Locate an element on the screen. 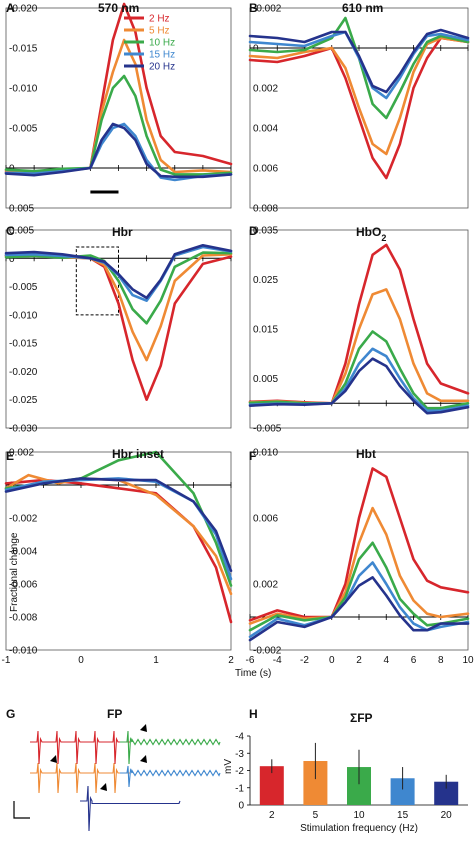 This screenshot has width=474, height=841. y-tick-label: -2 is located at coordinates (239, 771).